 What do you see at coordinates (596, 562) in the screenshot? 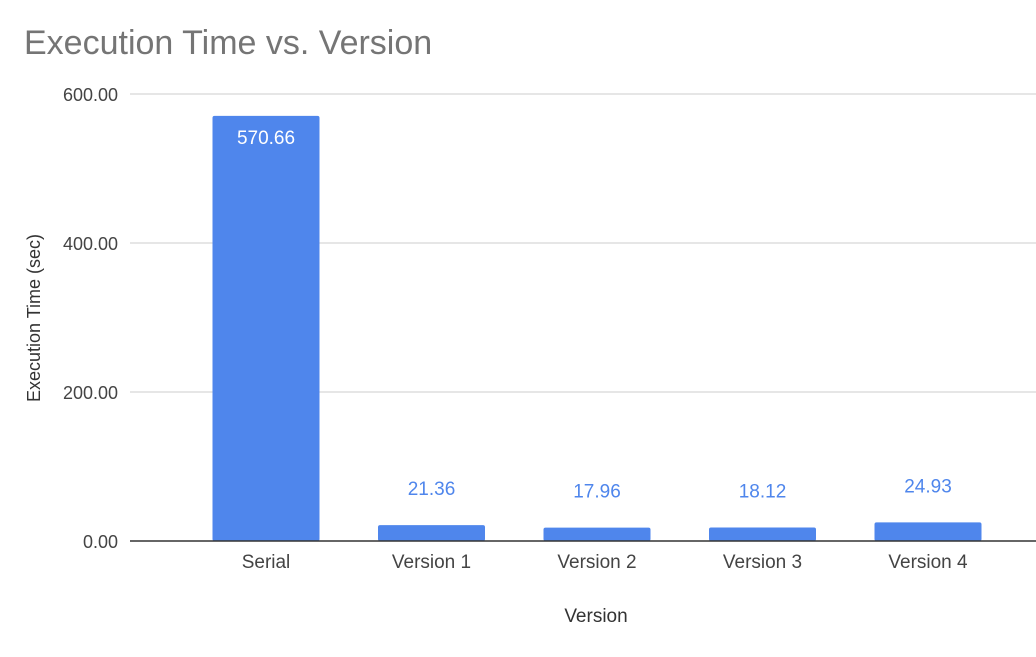
I see `x-tick-label: Version 2` at bounding box center [596, 562].